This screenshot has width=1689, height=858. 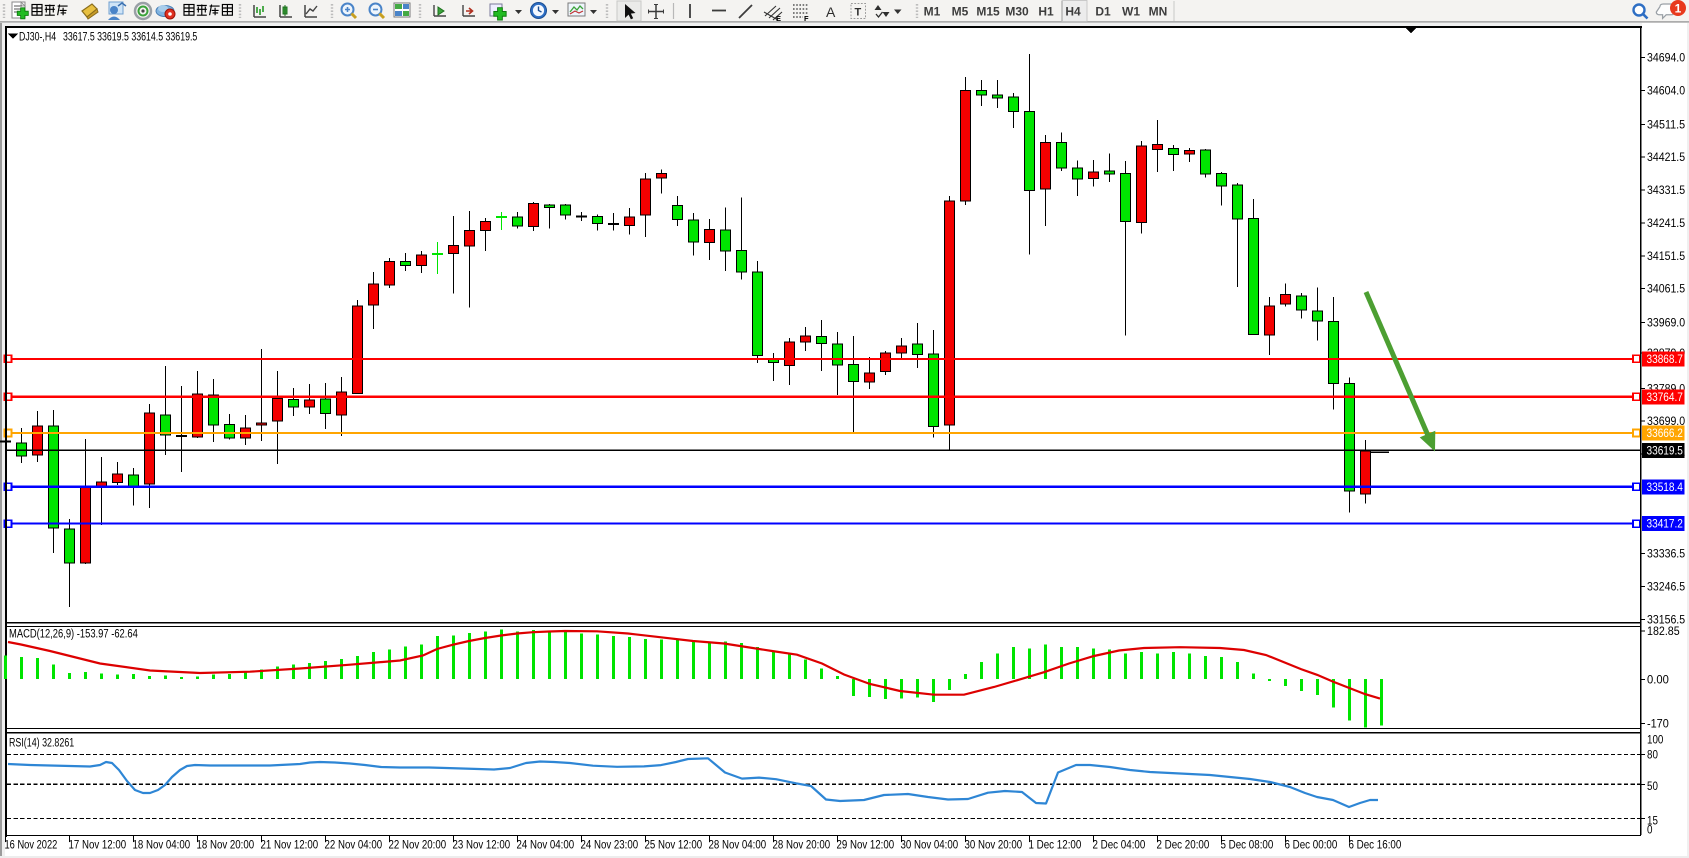 I want to click on svg-text: H1, so click(x=1046, y=12).